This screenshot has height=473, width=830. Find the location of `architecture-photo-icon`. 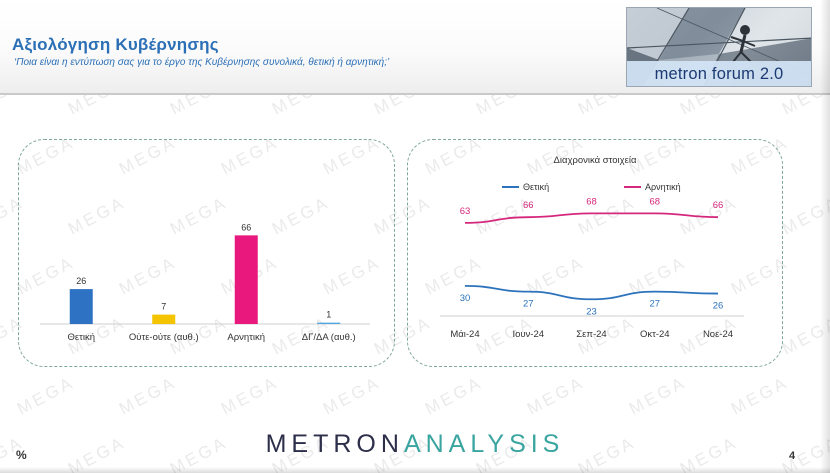

architecture-photo-icon is located at coordinates (719, 47).